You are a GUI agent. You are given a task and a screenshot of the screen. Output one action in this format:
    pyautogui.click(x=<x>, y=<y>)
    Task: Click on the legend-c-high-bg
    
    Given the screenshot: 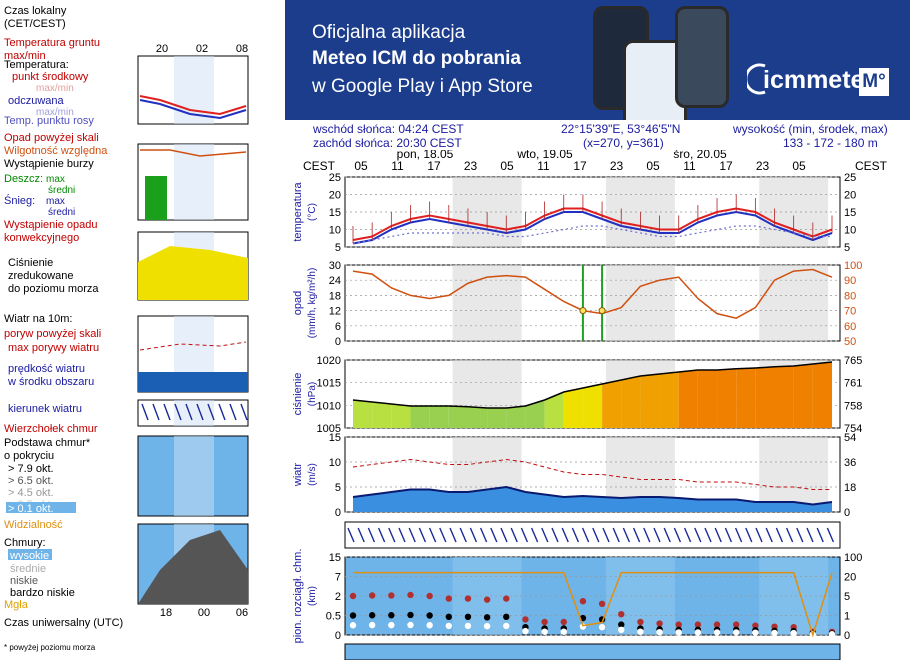 What is the action you would take?
    pyautogui.click(x=30, y=554)
    